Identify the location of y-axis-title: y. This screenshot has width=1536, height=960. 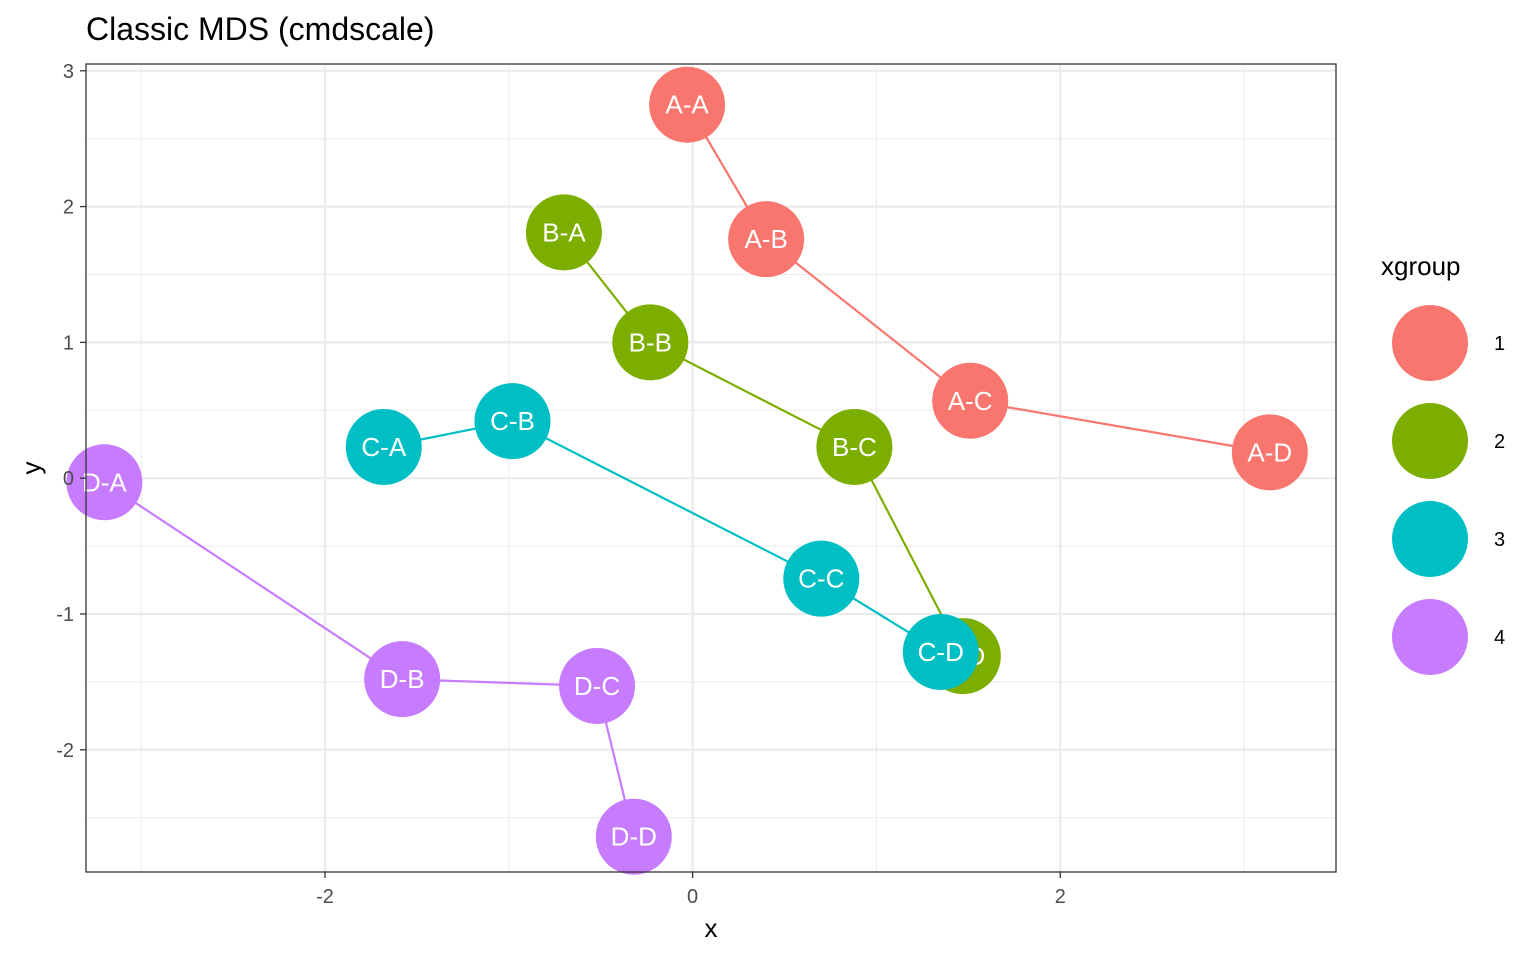
(31, 468).